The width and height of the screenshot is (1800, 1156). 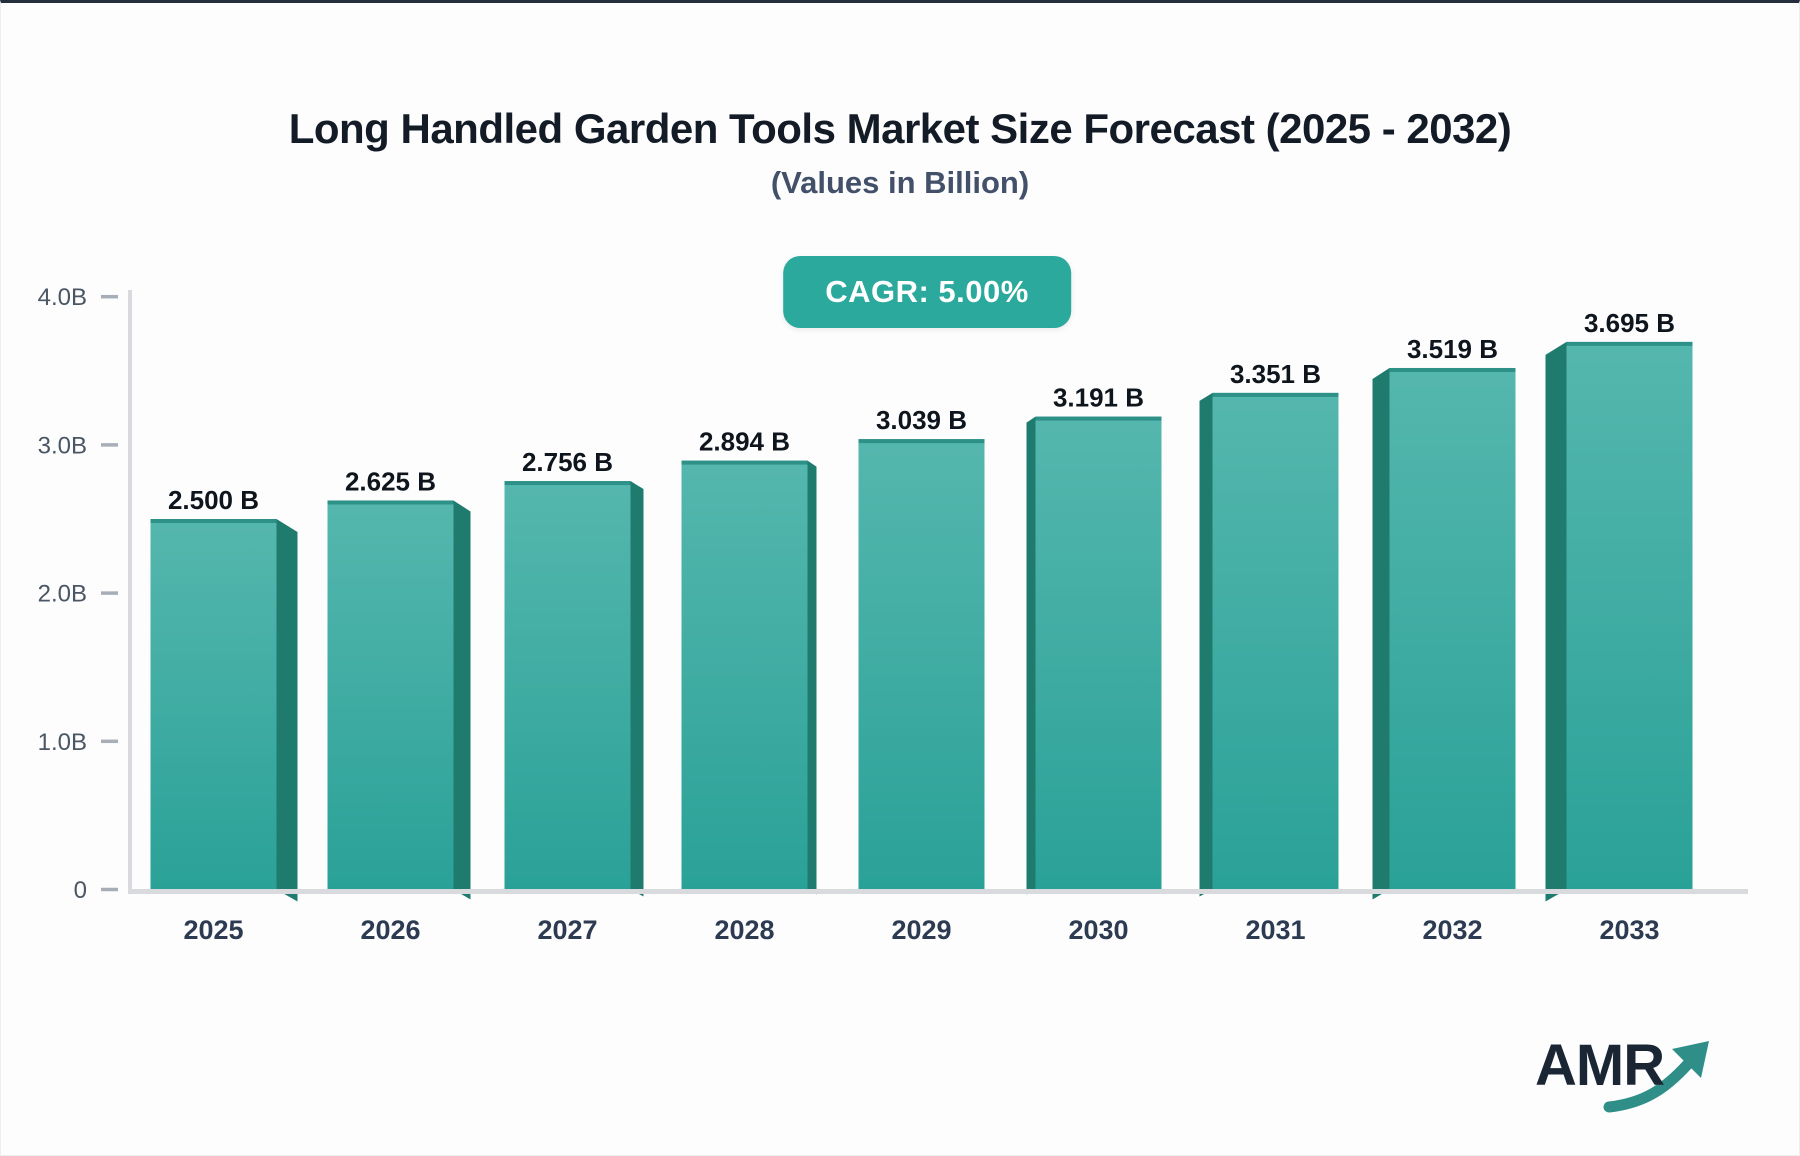 I want to click on x-axis-label: 2030, so click(x=1098, y=930).